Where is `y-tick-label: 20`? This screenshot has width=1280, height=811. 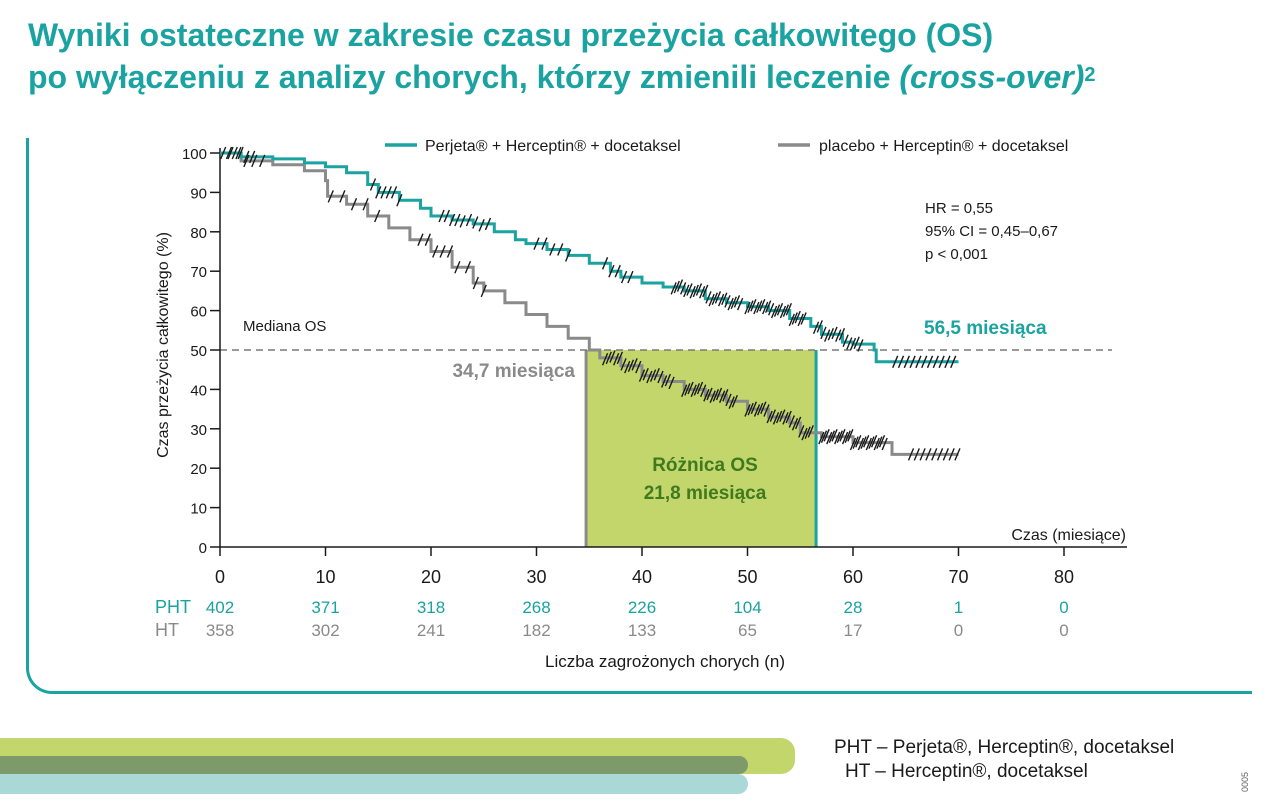 y-tick-label: 20 is located at coordinates (198, 469).